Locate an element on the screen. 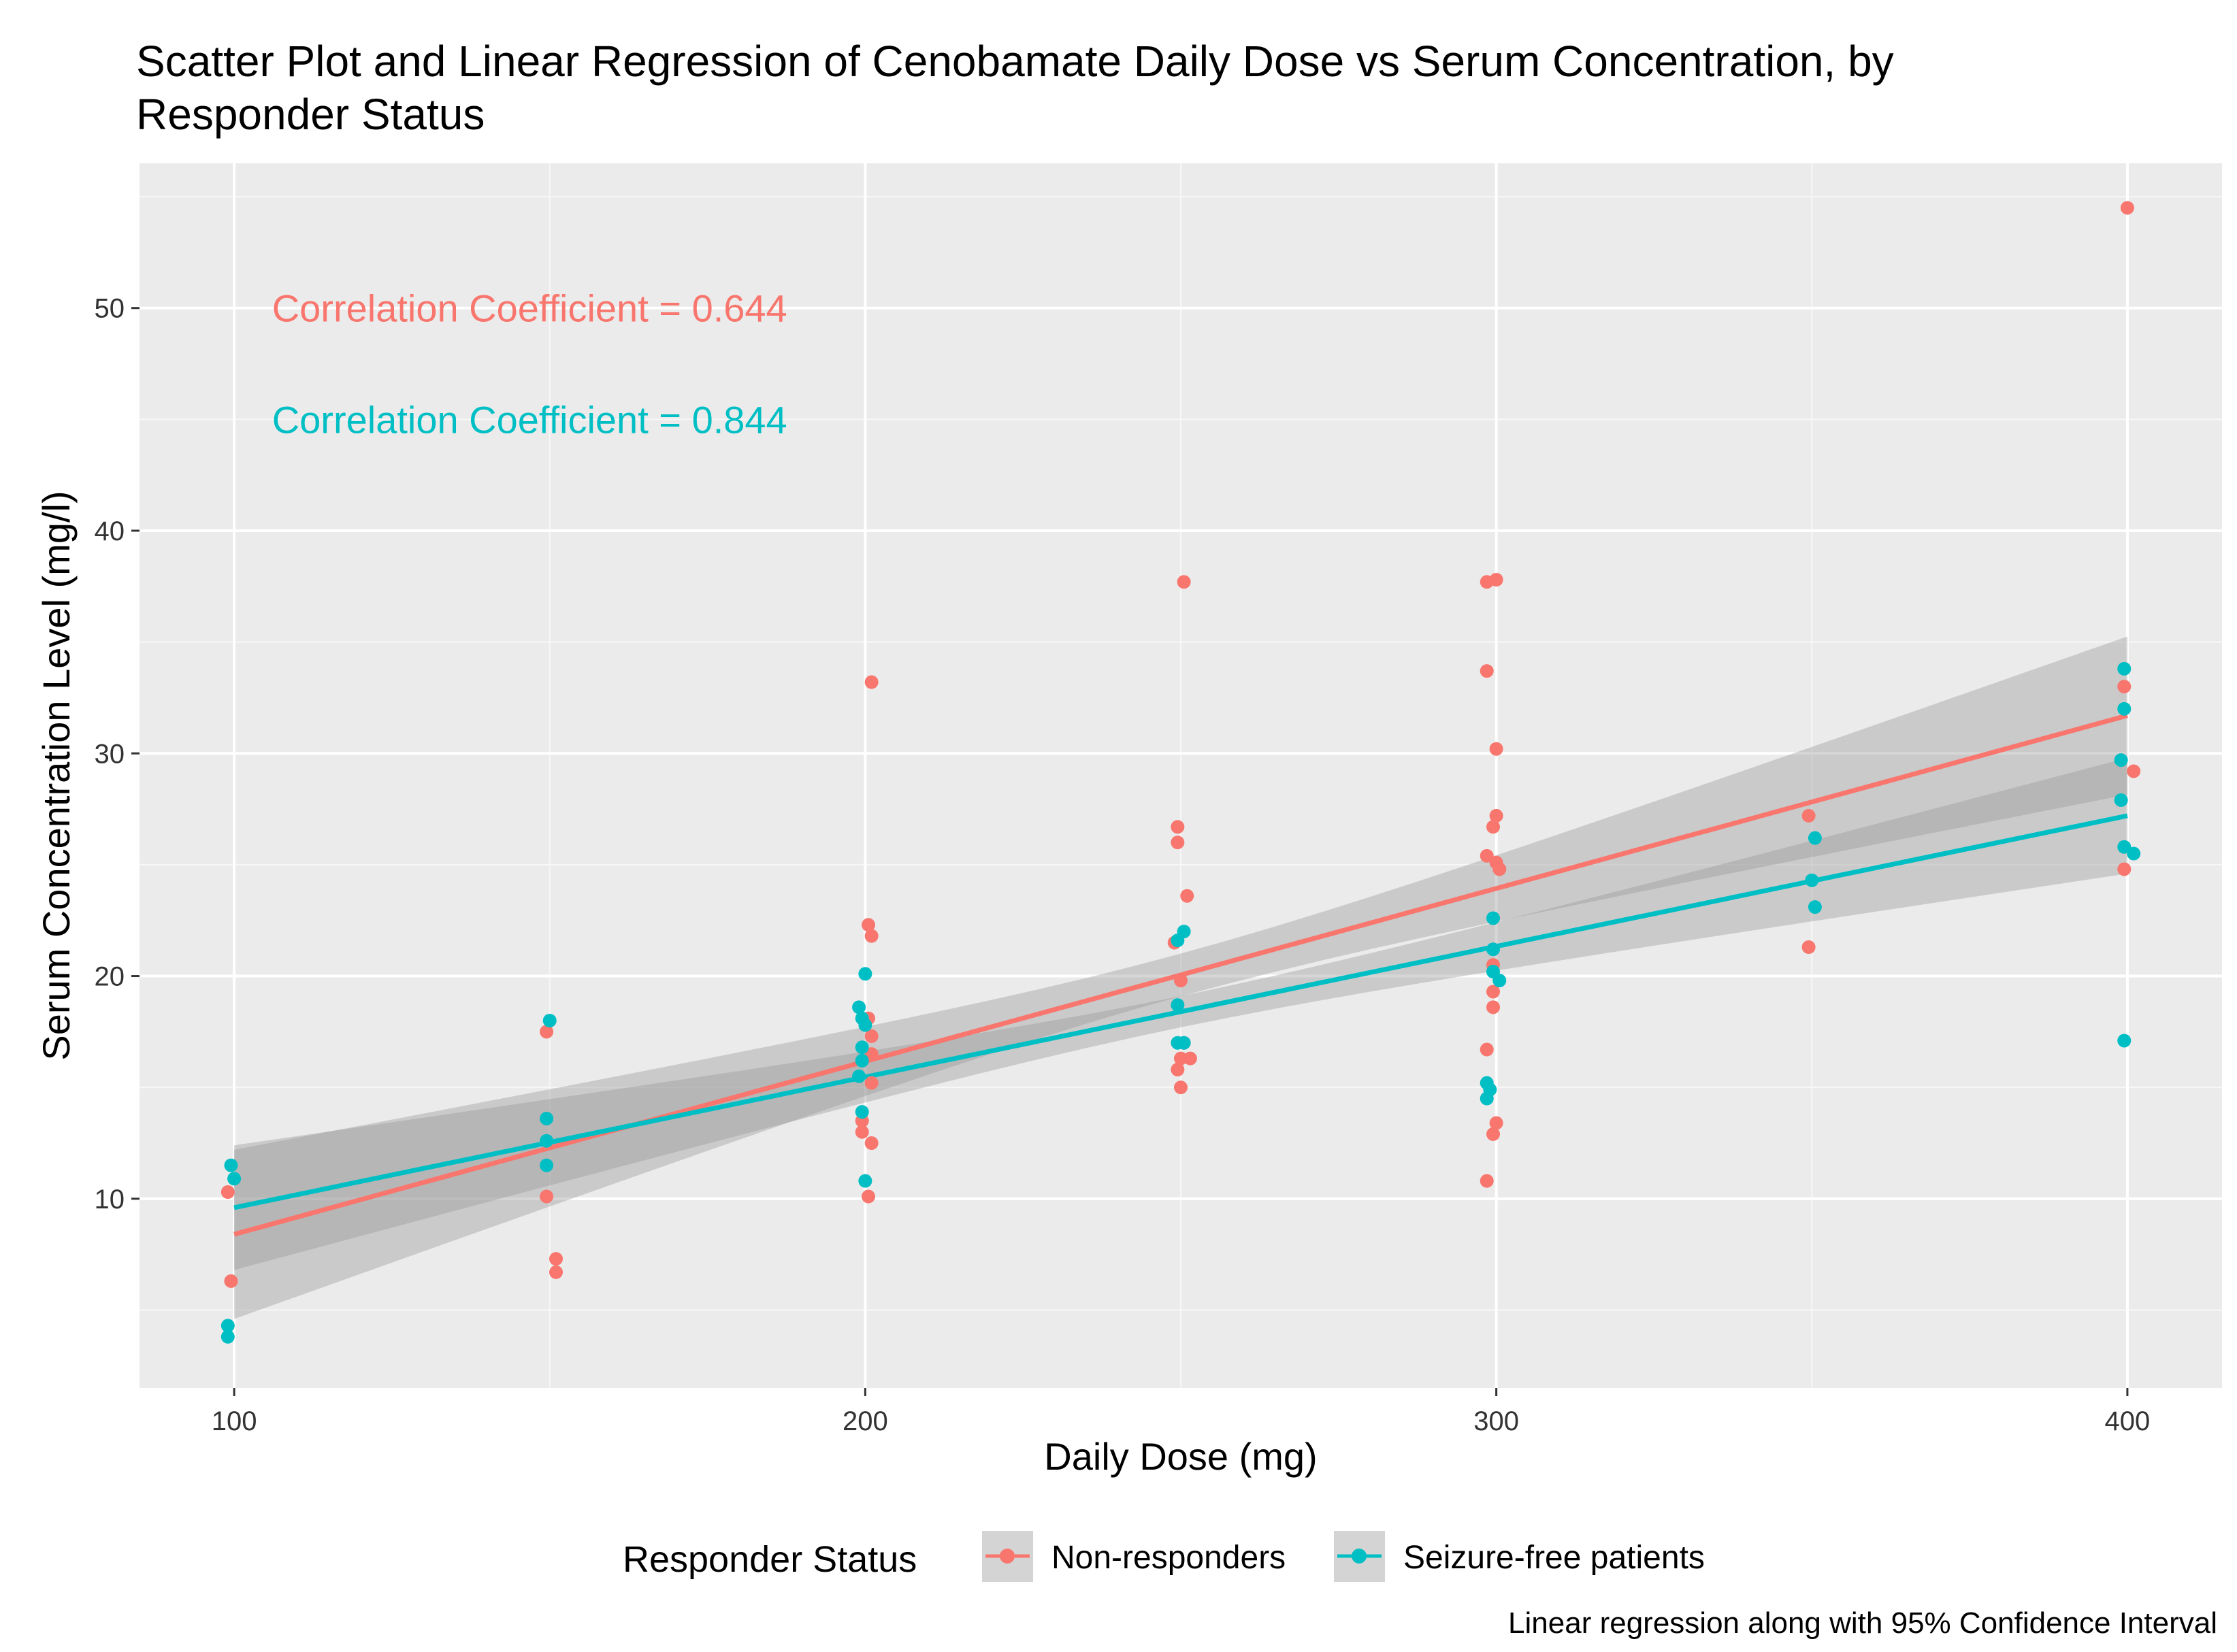 The image size is (2237, 1652). x-tick-label: 200 is located at coordinates (865, 1421).